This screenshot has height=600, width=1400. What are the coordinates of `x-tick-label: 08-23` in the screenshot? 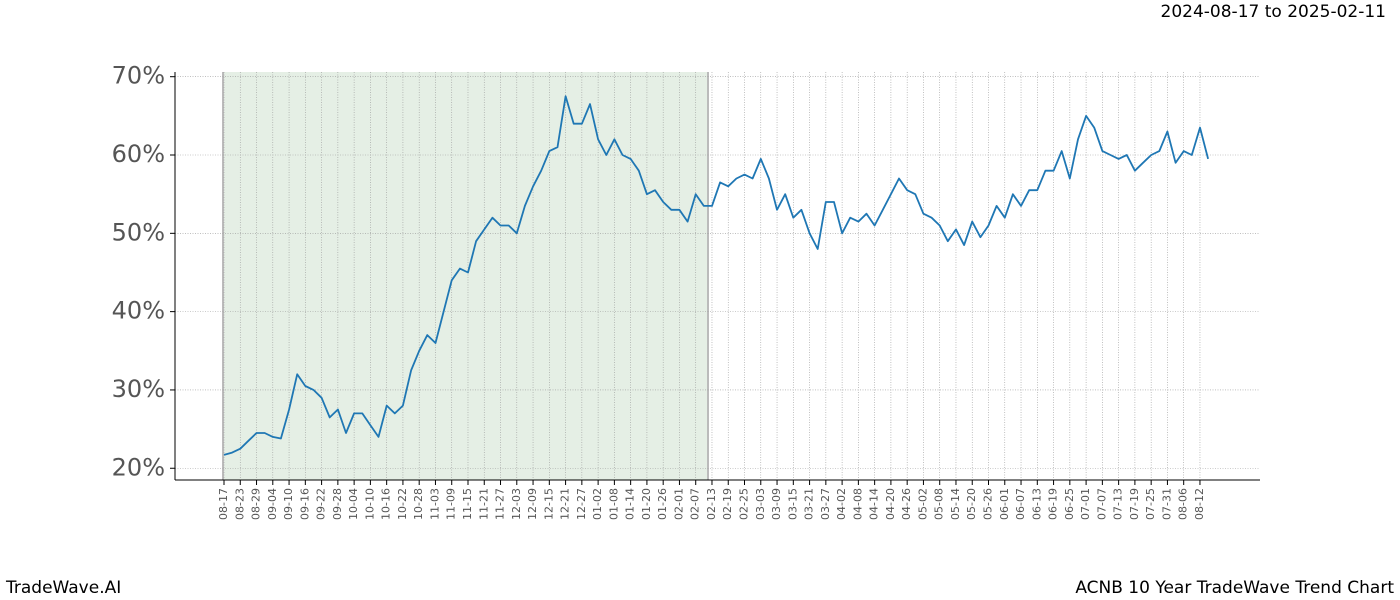 It's located at (239, 504).